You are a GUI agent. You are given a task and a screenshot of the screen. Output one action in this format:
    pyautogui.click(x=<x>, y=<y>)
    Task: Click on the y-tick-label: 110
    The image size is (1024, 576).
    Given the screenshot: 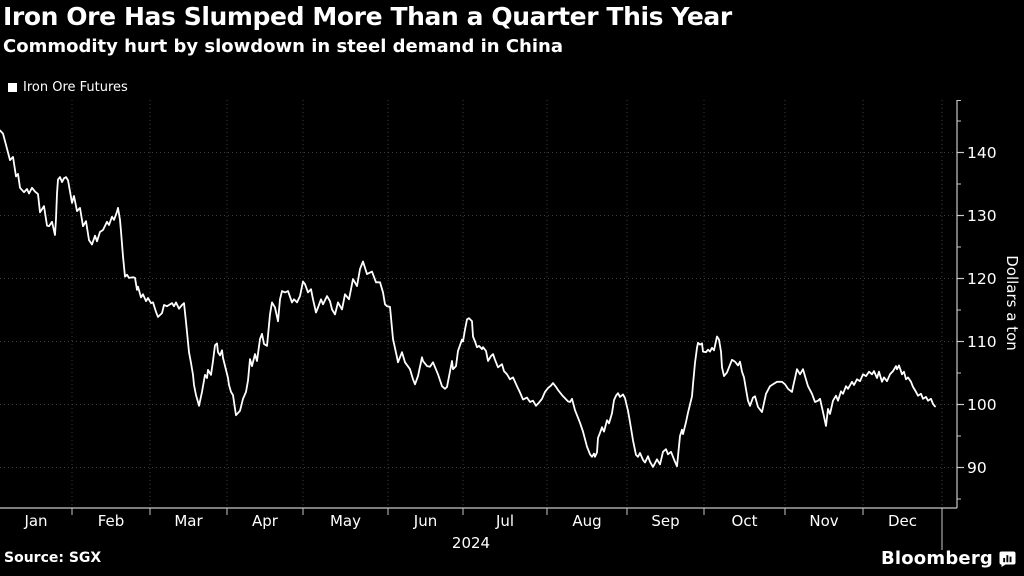 What is the action you would take?
    pyautogui.click(x=982, y=342)
    